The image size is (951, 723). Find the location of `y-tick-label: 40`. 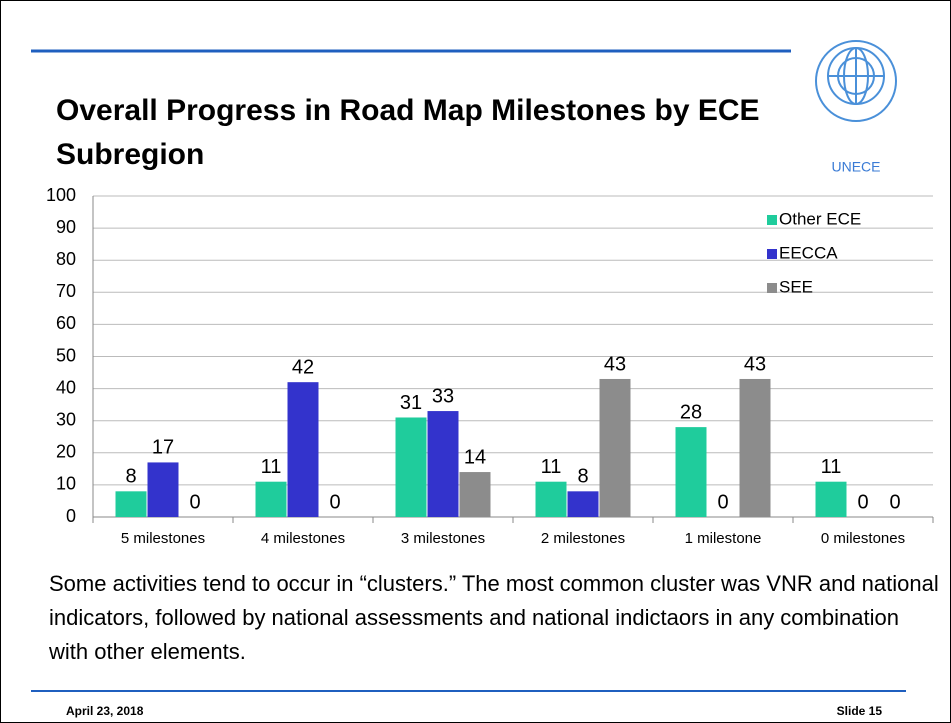

y-tick-label: 40 is located at coordinates (66, 387).